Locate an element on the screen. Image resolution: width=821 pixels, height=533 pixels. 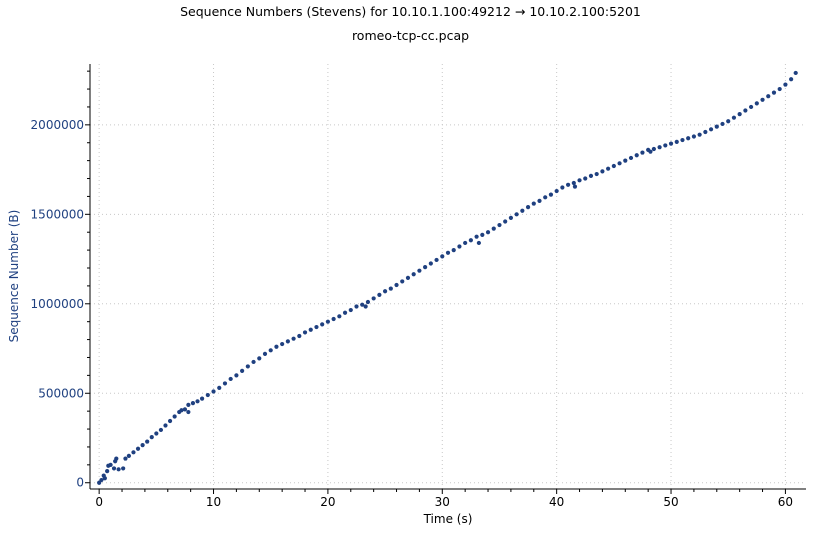
y-tick-label: 0 is located at coordinates (80, 483).